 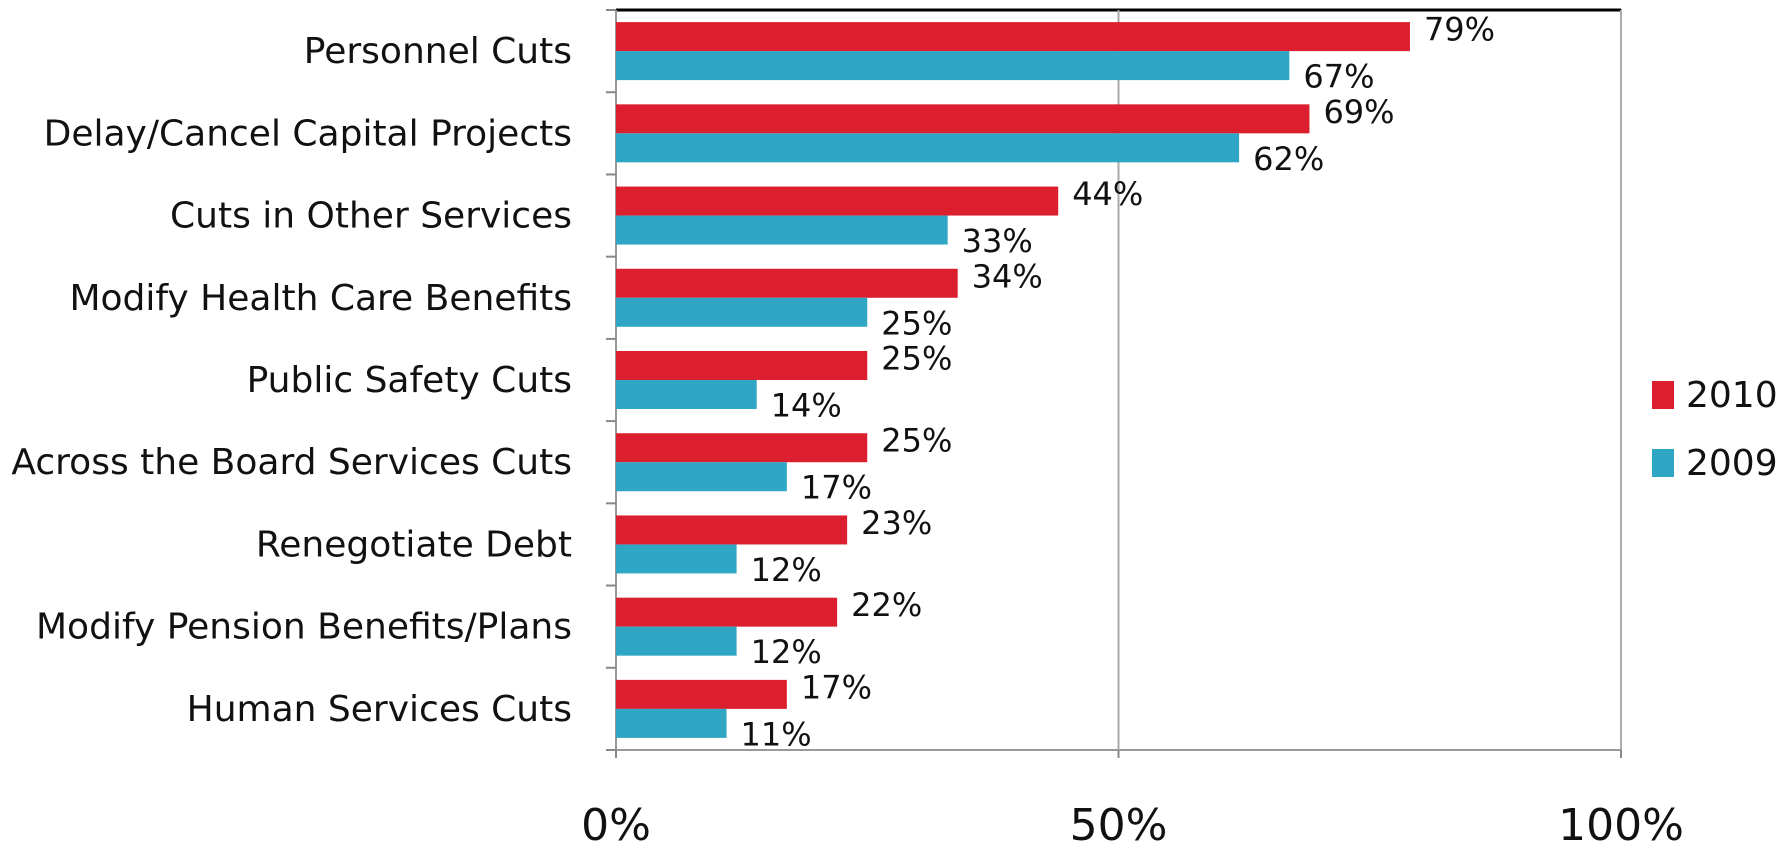 I want to click on category-label: Cuts in Other Services, so click(x=371, y=216).